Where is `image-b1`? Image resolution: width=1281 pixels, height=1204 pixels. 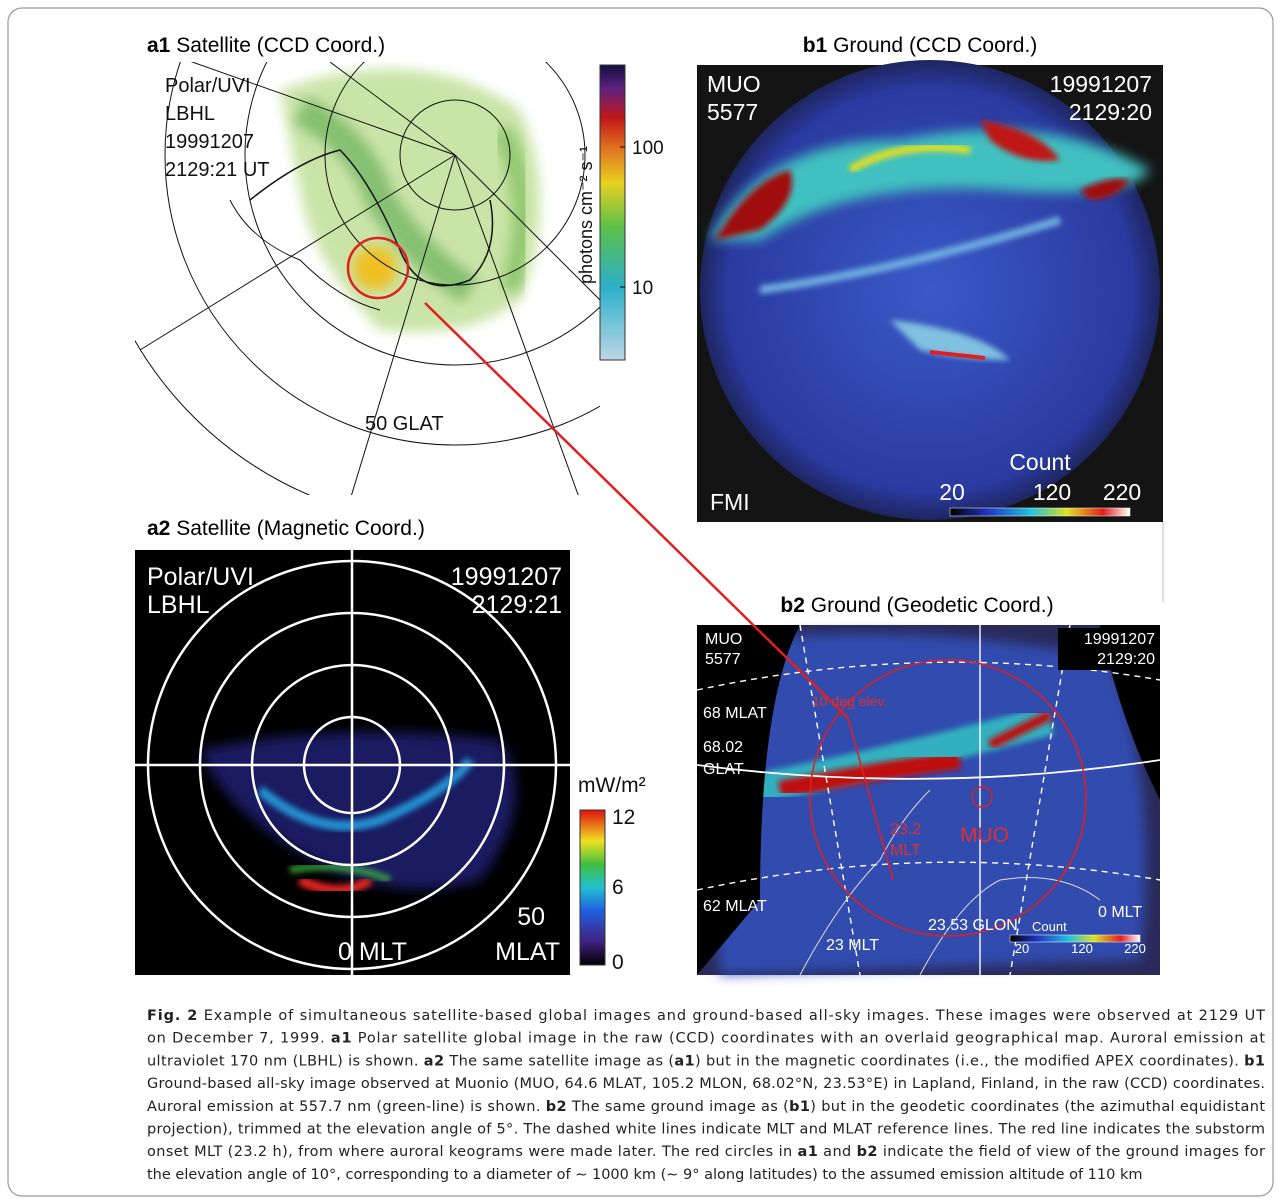
image-b1 is located at coordinates (930, 291).